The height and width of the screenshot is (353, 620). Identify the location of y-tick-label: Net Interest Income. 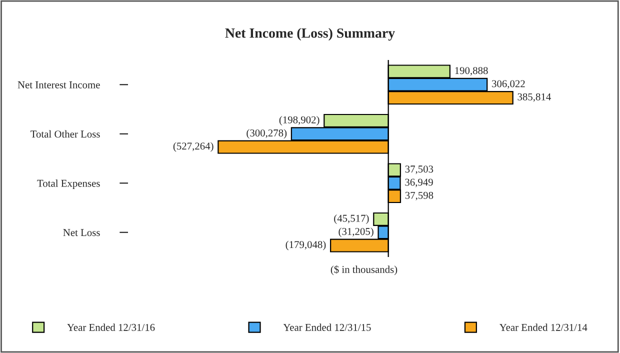
(59, 84).